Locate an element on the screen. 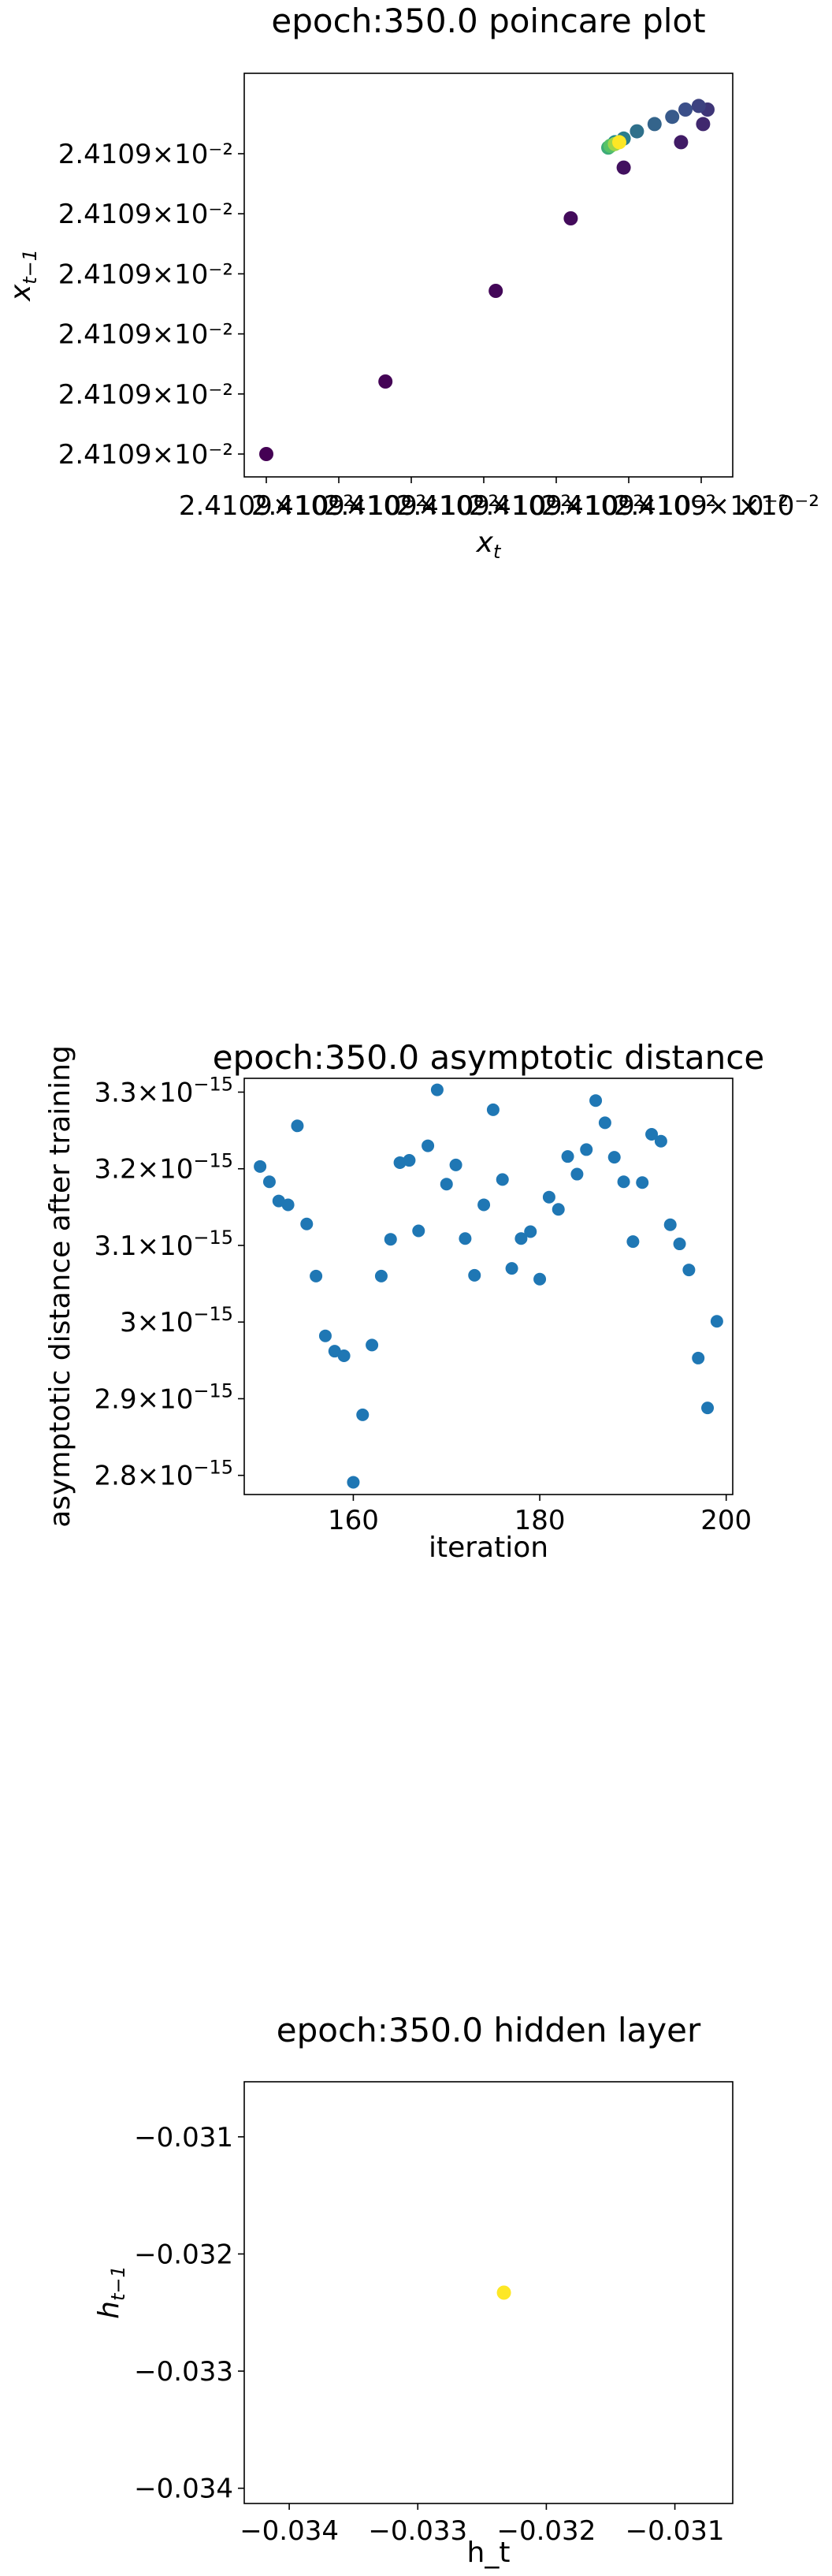 The image size is (832, 2576). hidden-layer-y-ticks: −0.031 −0.032 −0.033 −0.034 is located at coordinates (189, 2313).